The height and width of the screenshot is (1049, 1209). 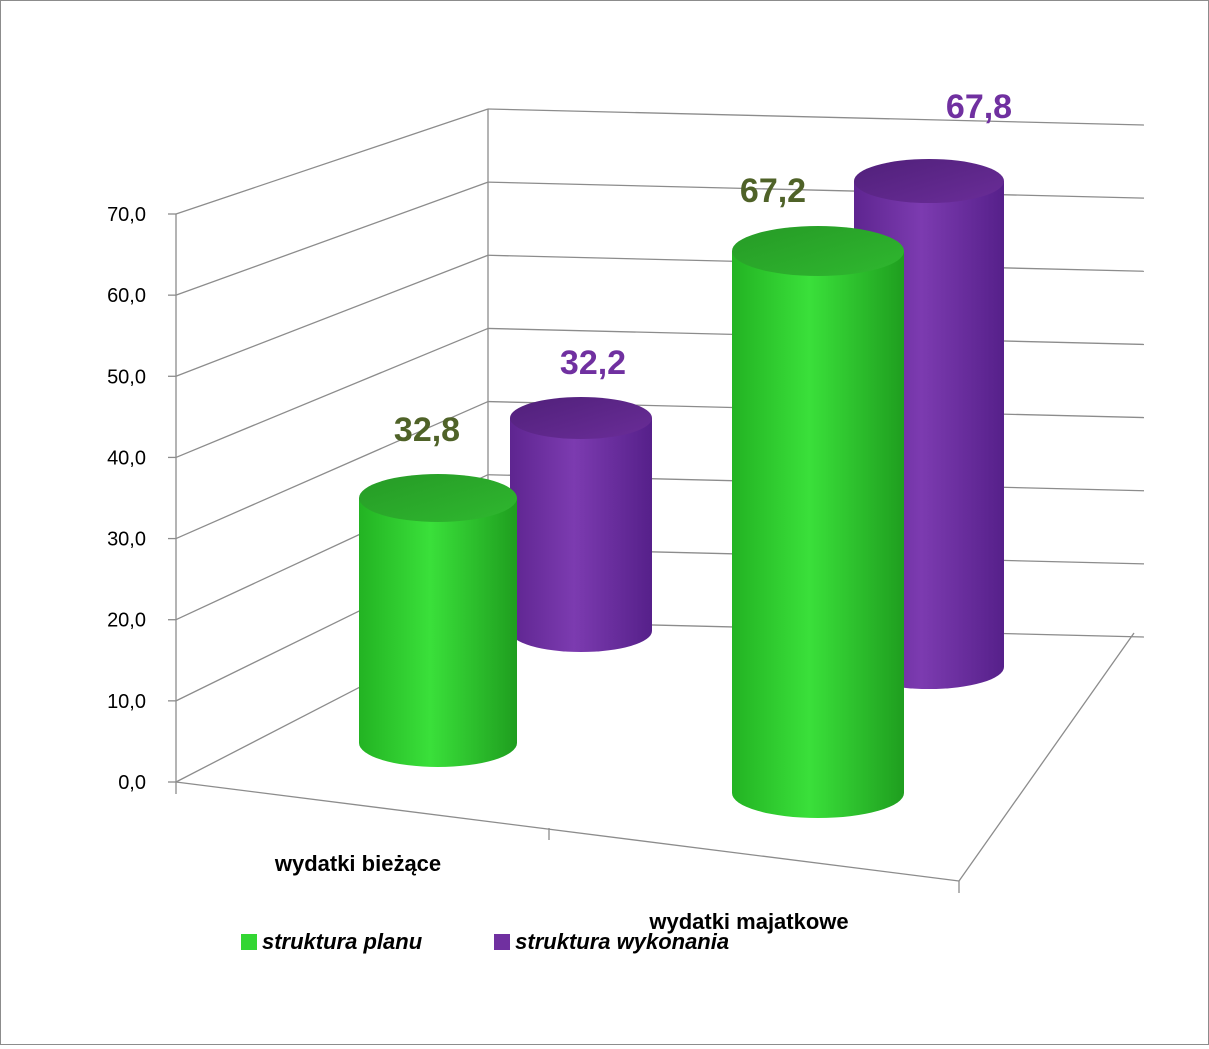 I want to click on y-tick-label: 0,0, so click(x=132, y=783).